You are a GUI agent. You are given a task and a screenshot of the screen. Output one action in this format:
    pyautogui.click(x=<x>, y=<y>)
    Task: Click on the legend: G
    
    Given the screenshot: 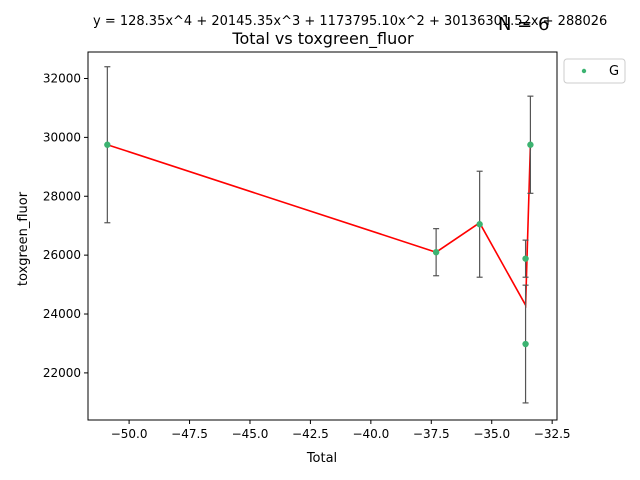 What is the action you would take?
    pyautogui.click(x=594, y=71)
    